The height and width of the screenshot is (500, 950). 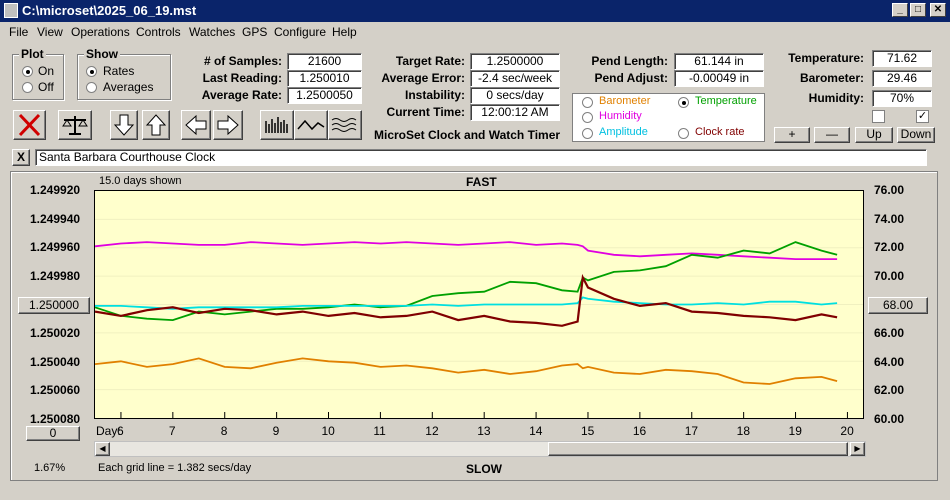 I want to click on minus-button: —, so click(x=832, y=135).